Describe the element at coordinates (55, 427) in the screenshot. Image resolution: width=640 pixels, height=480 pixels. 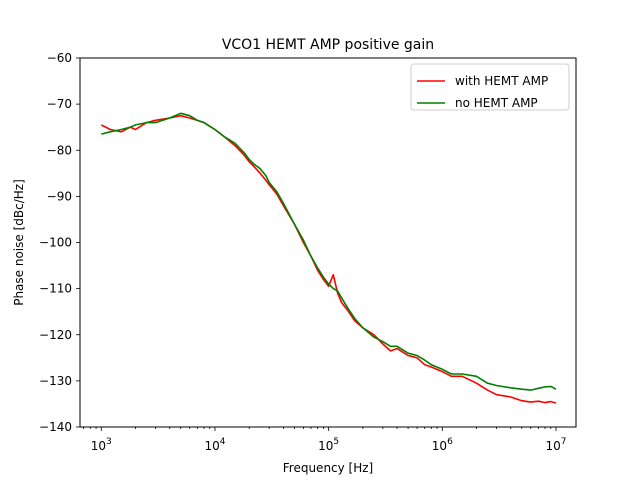
I see `y-tick-label: −140` at that location.